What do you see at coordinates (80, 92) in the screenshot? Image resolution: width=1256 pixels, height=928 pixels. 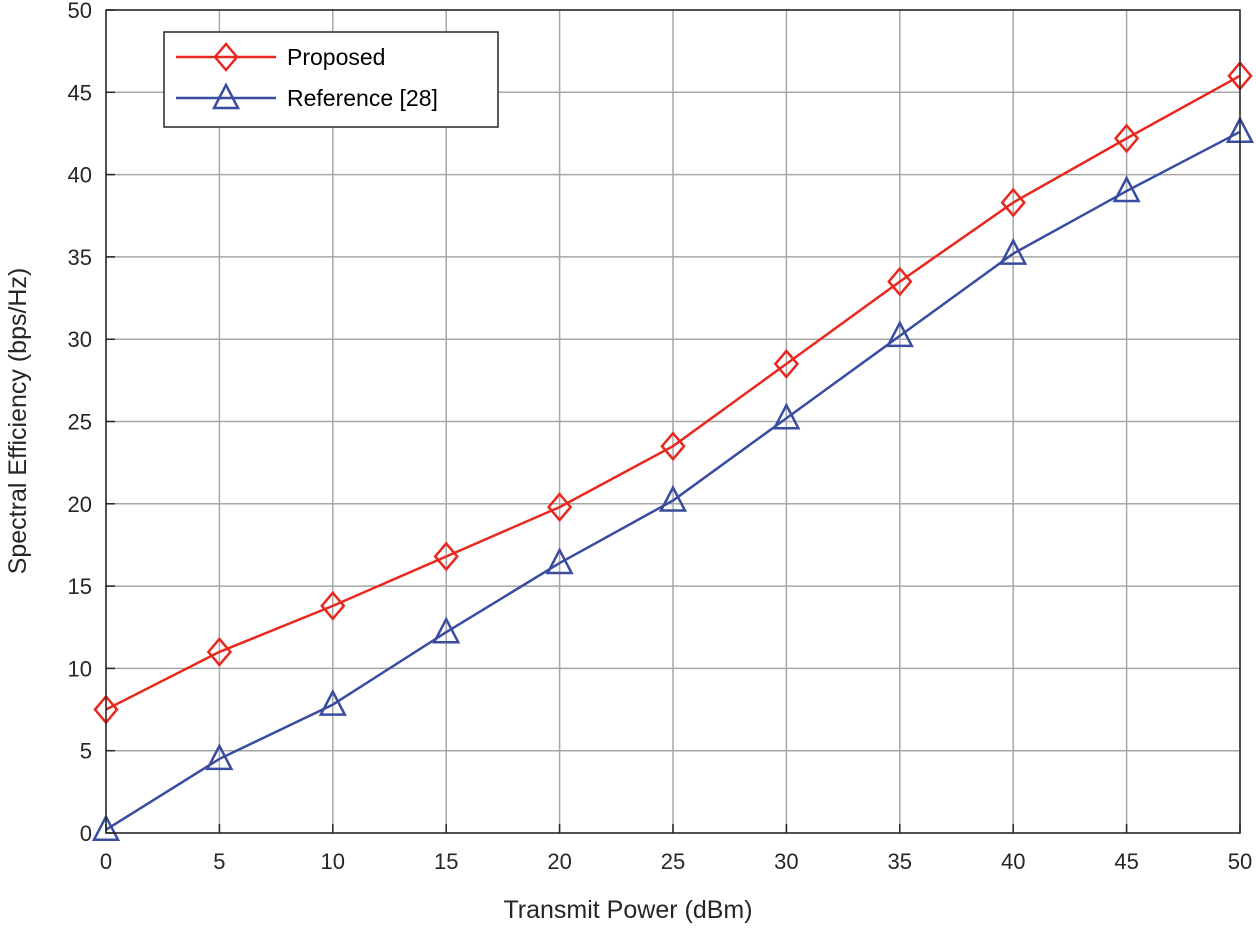 I see `y-tick-label: 45` at bounding box center [80, 92].